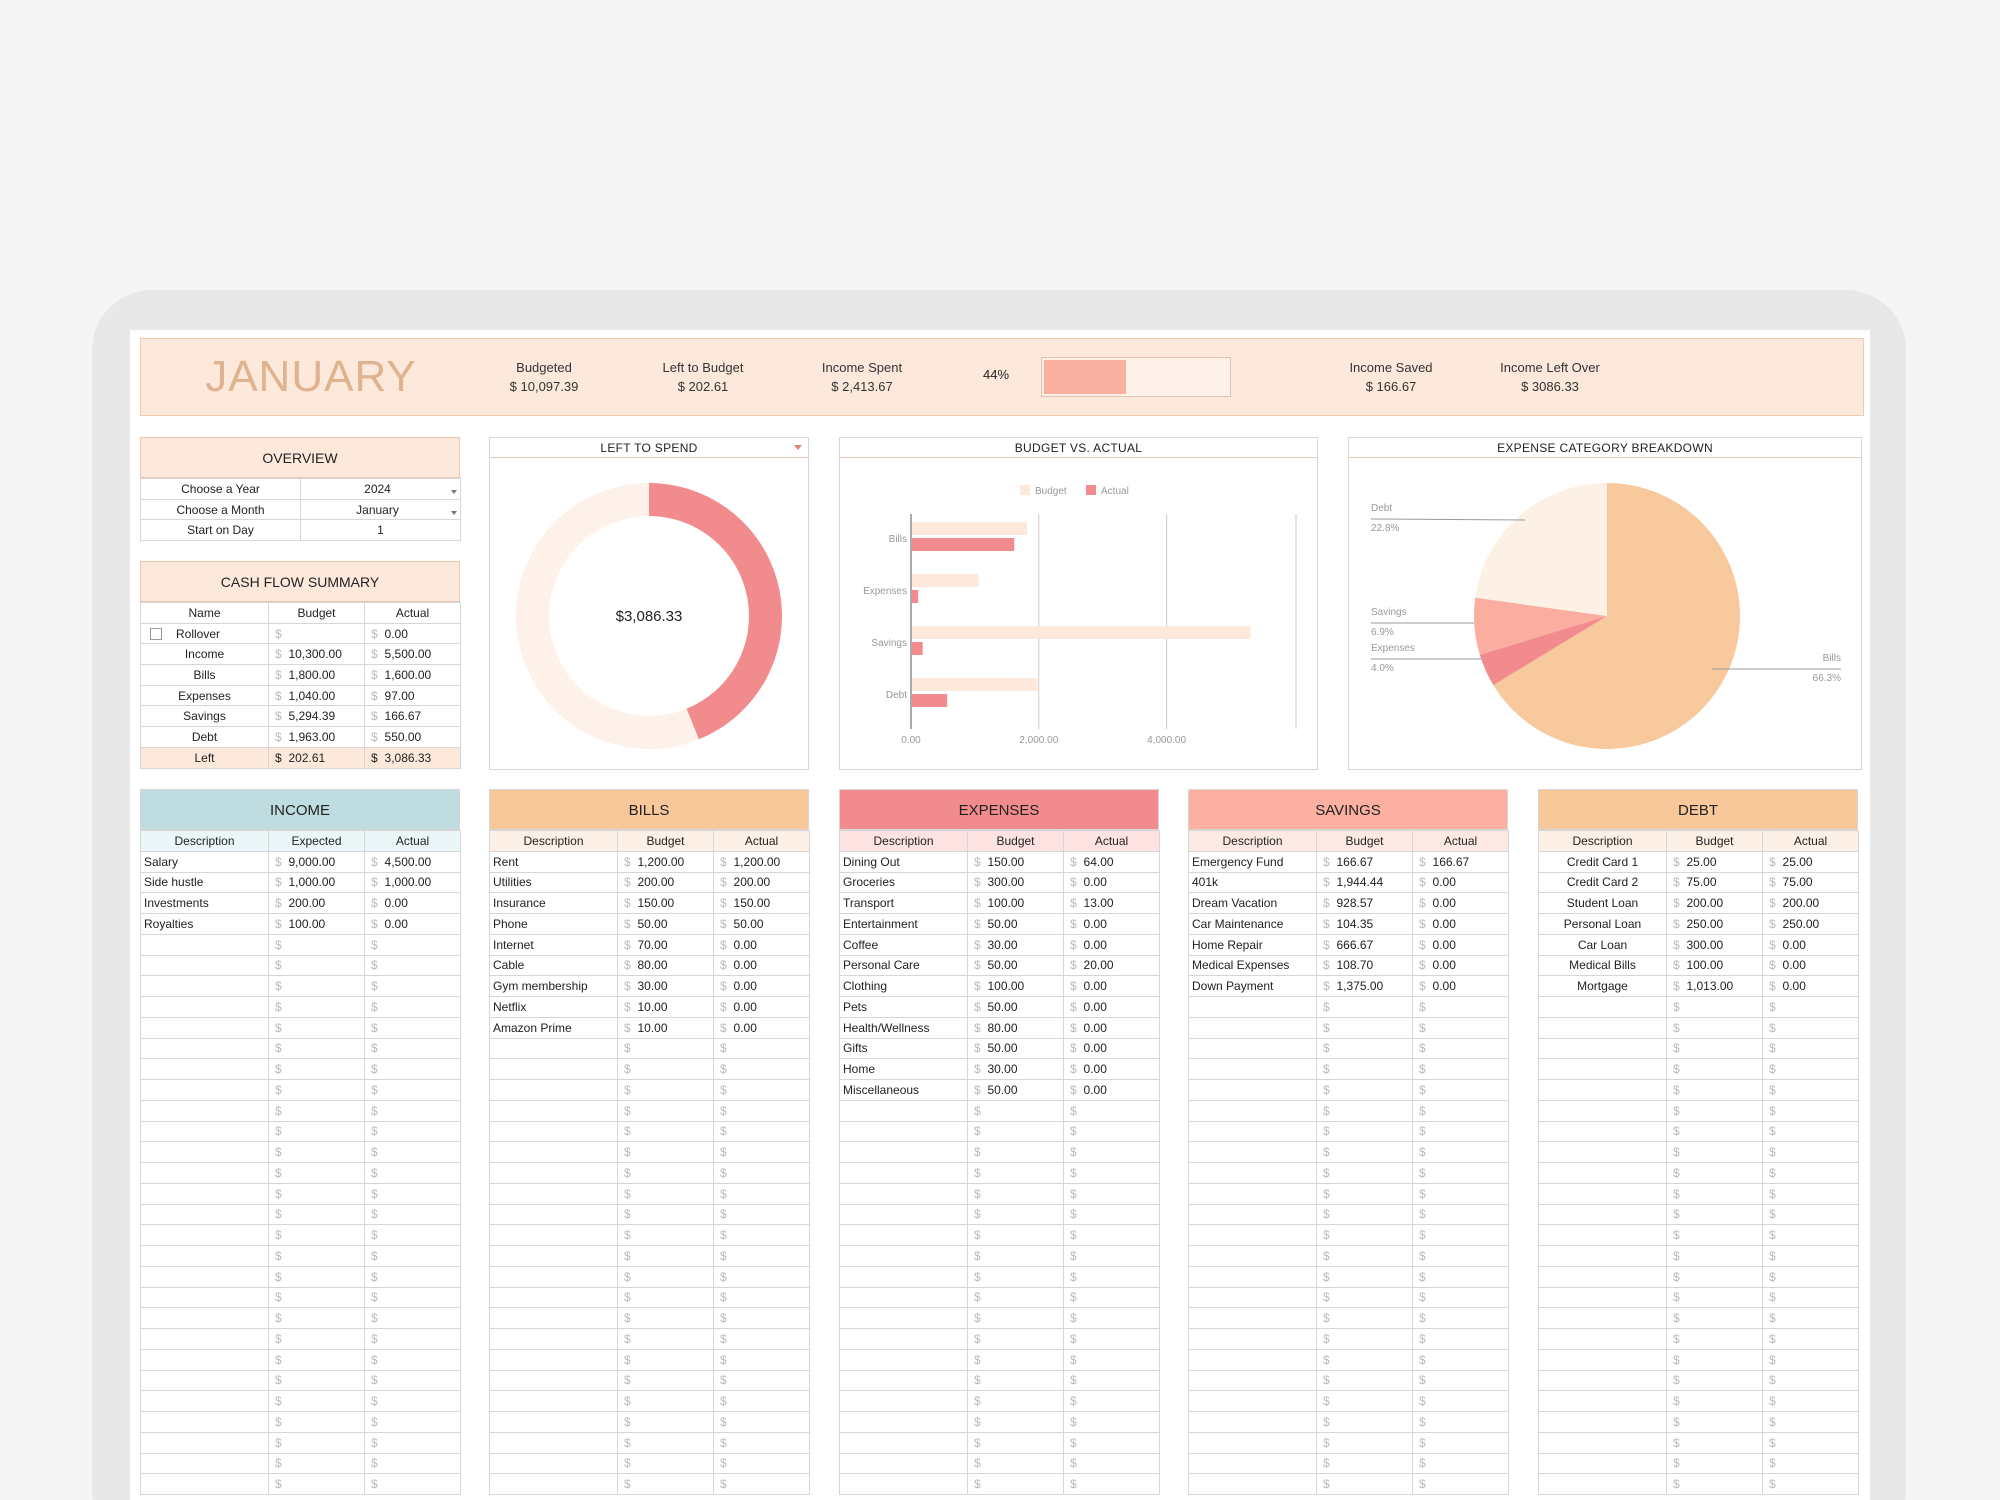  What do you see at coordinates (1024, 861) in the screenshot?
I see `budget-cell: 150.00` at bounding box center [1024, 861].